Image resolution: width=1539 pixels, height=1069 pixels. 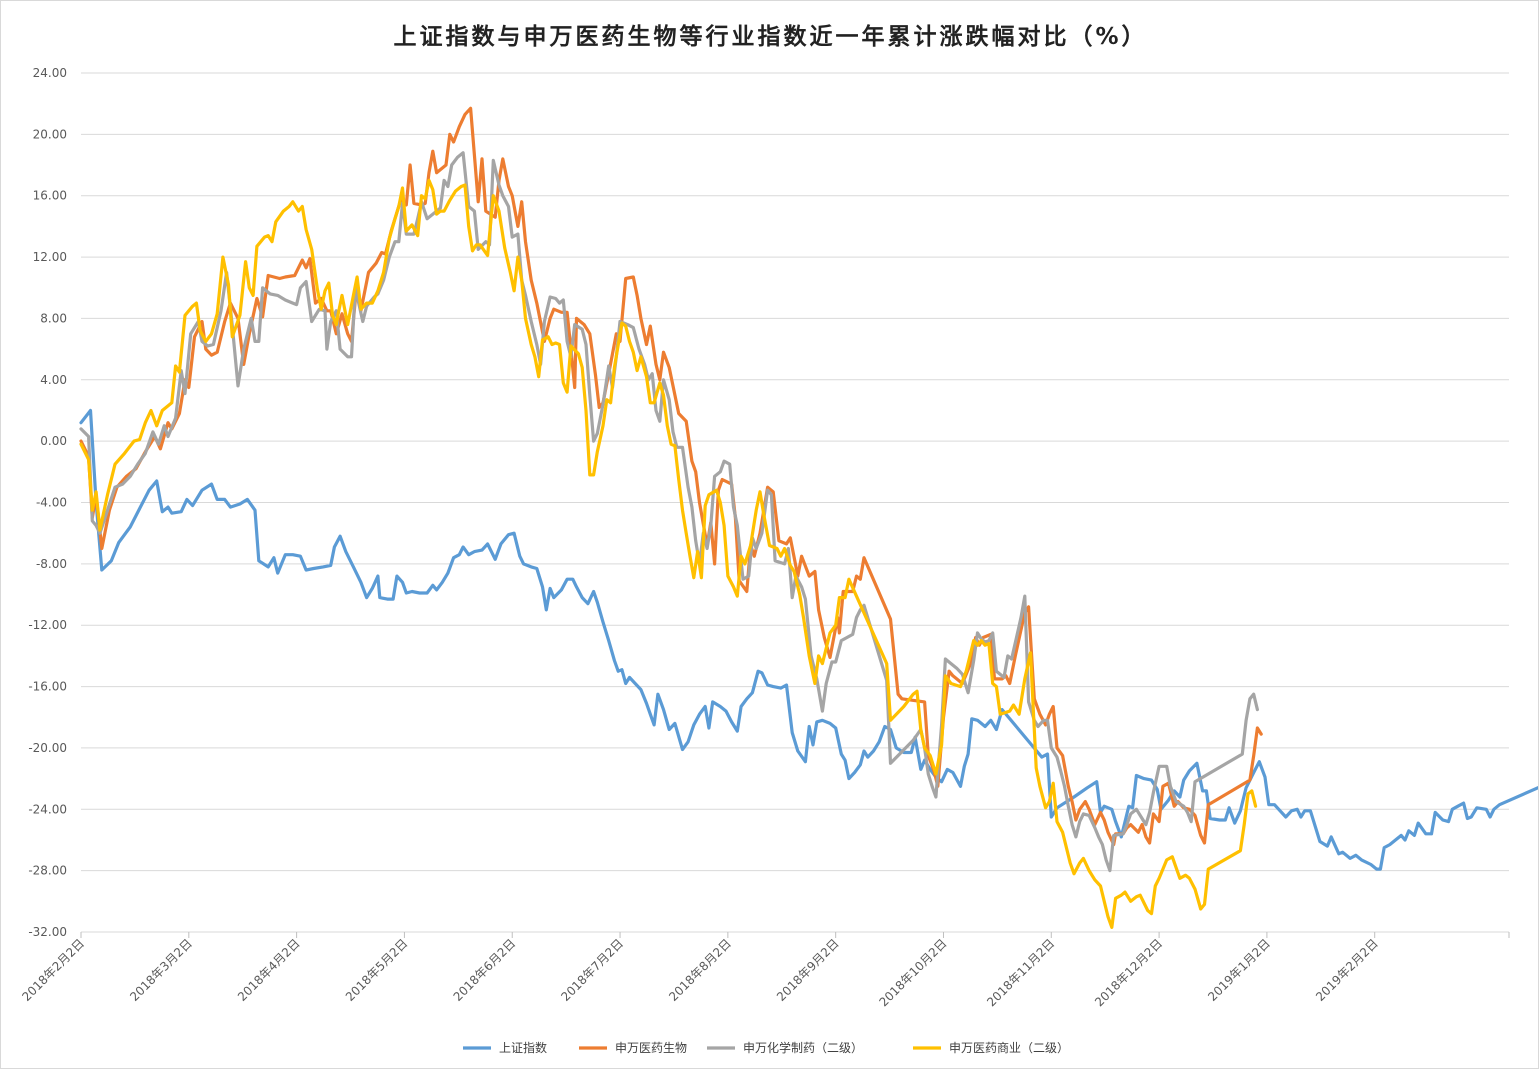 I want to click on y-tick-label: -32.00, so click(x=47, y=932).